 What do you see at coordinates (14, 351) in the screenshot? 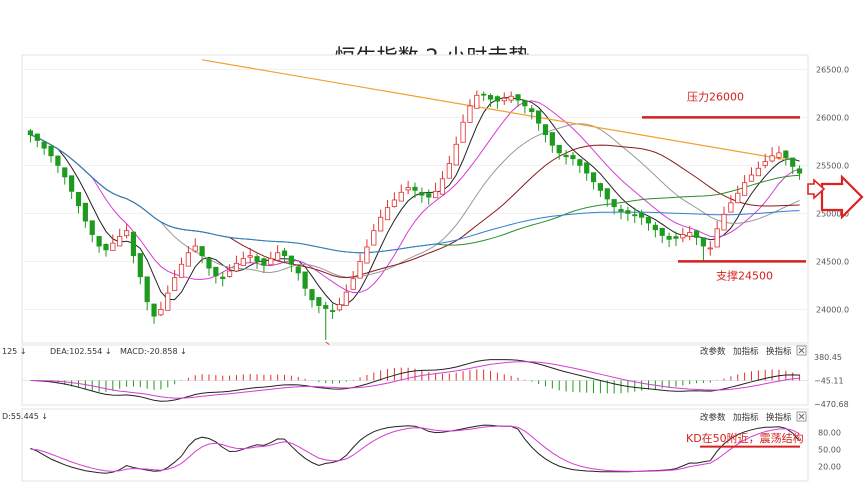
I see `macd-label-main: 125 ↓` at bounding box center [14, 351].